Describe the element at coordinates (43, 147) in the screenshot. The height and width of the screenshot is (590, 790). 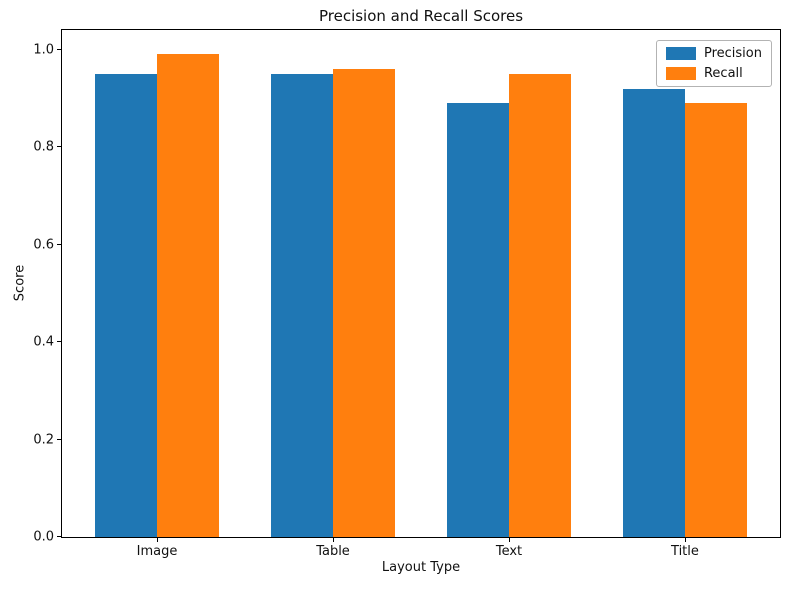
I see `y-tick-label: 0.8` at that location.